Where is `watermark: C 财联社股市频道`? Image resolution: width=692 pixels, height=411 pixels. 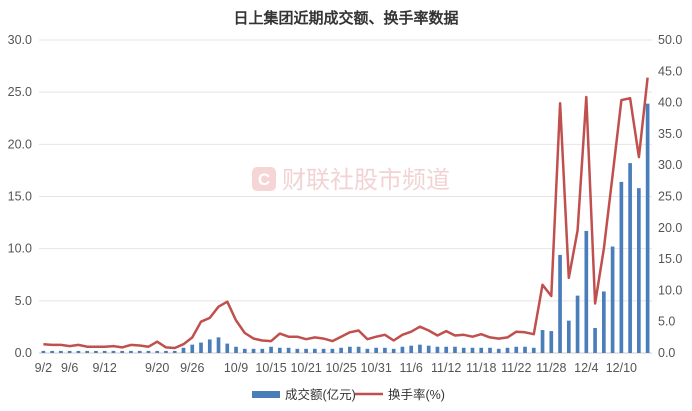 watermark: C 财联社股市频道 is located at coordinates (351, 180).